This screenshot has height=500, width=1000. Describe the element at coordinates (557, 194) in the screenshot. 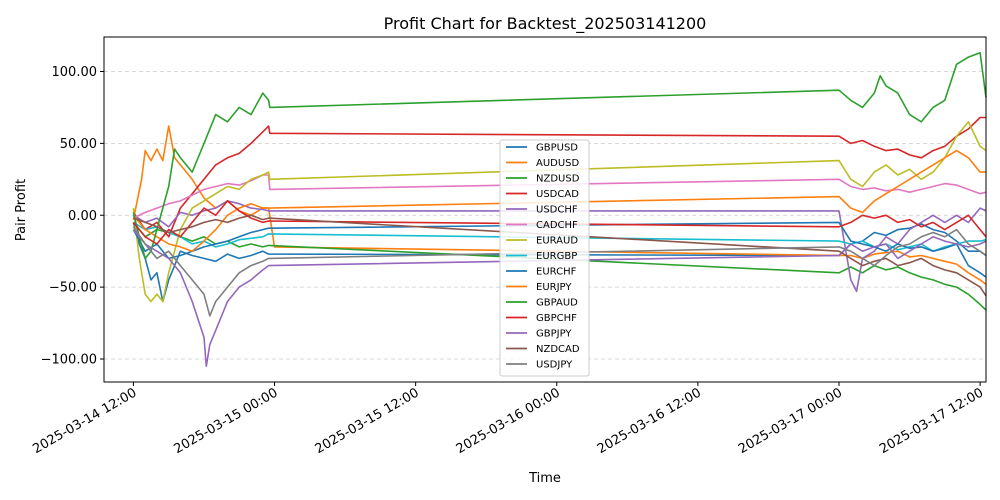

I see `legend-label: USDCAD` at that location.